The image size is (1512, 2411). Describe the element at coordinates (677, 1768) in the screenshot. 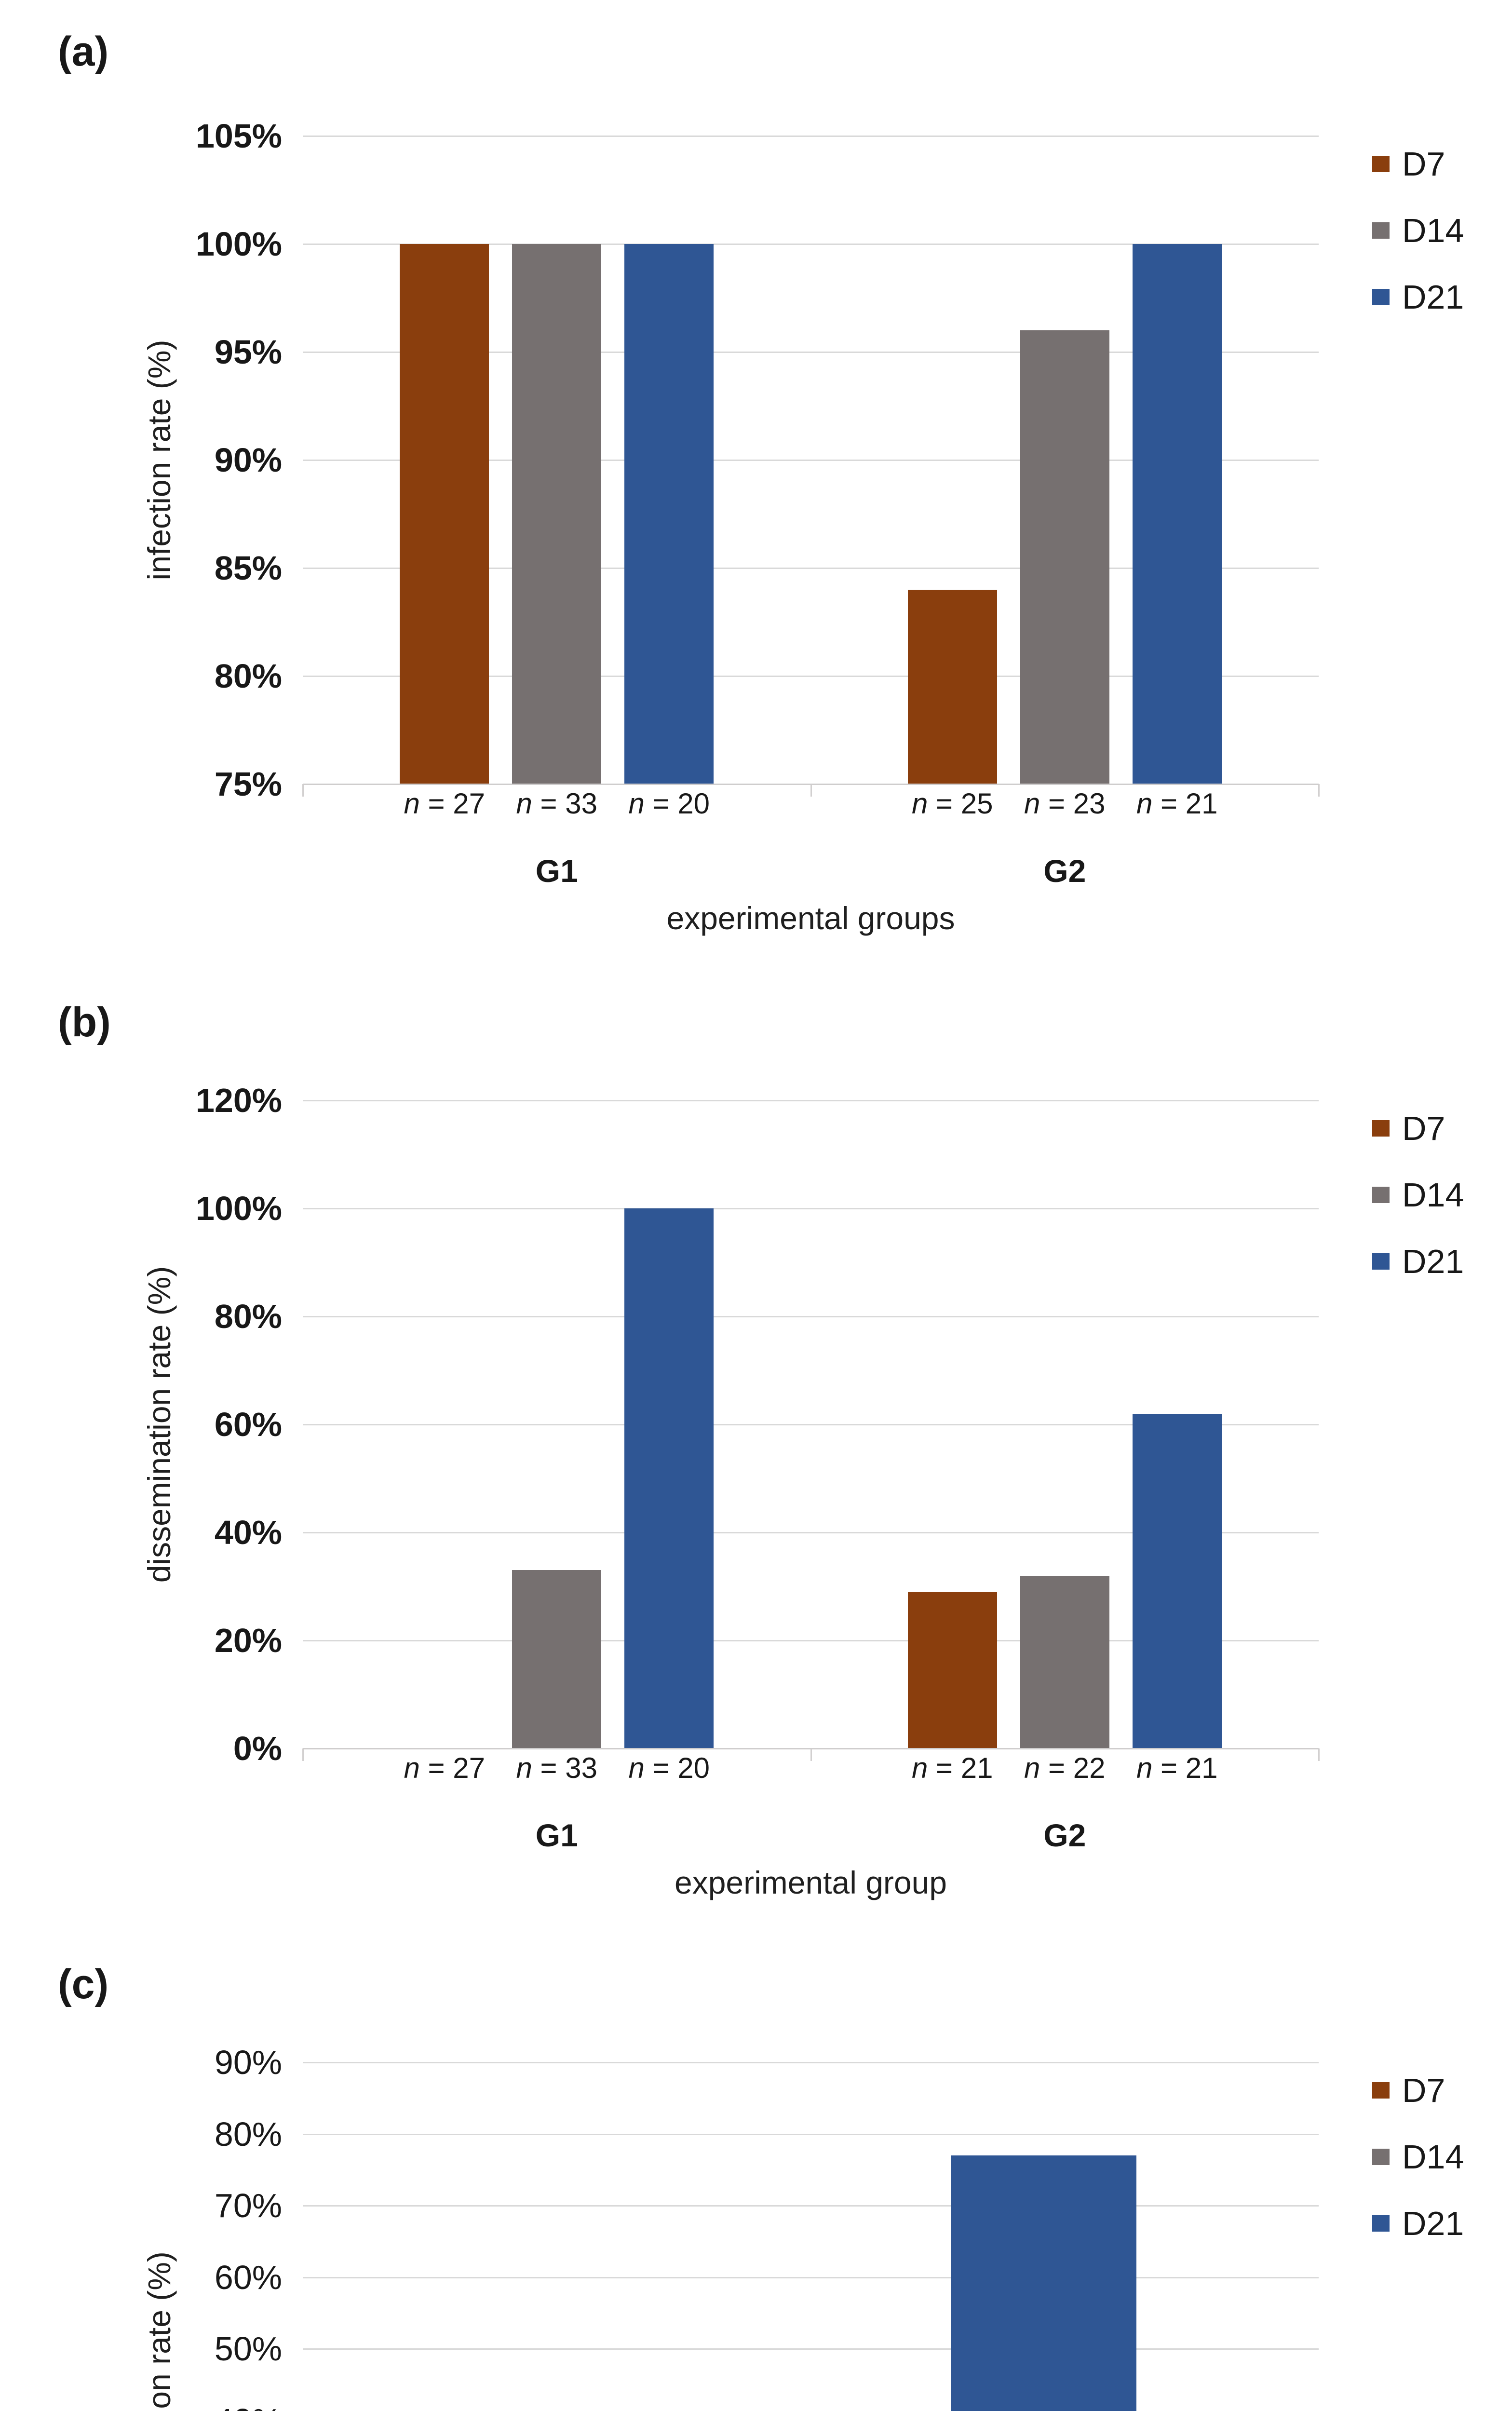

I see `n-value: = 20` at that location.